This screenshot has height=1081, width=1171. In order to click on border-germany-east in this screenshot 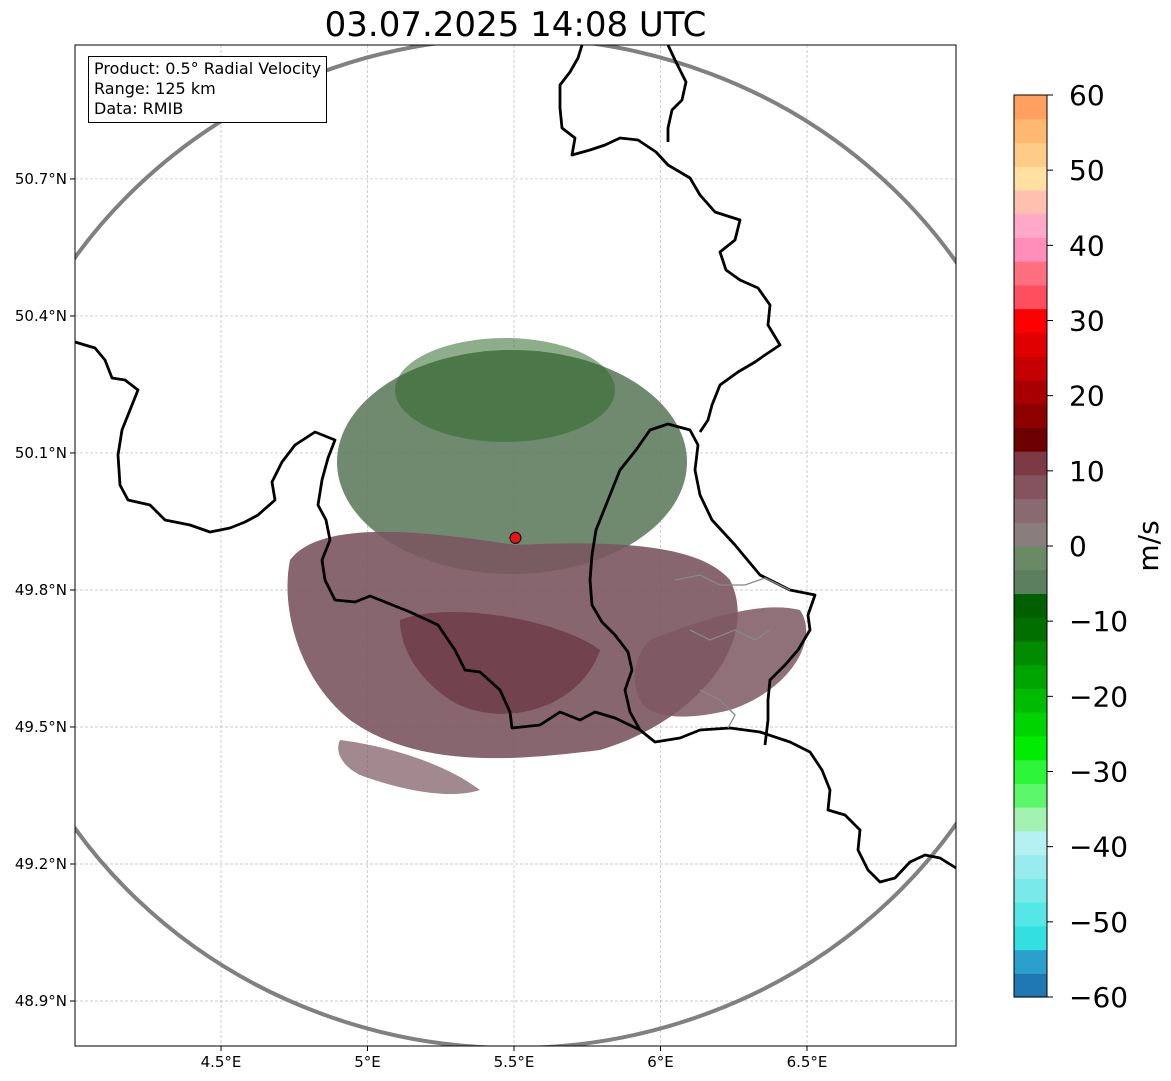, I will do `click(670, 239)`.